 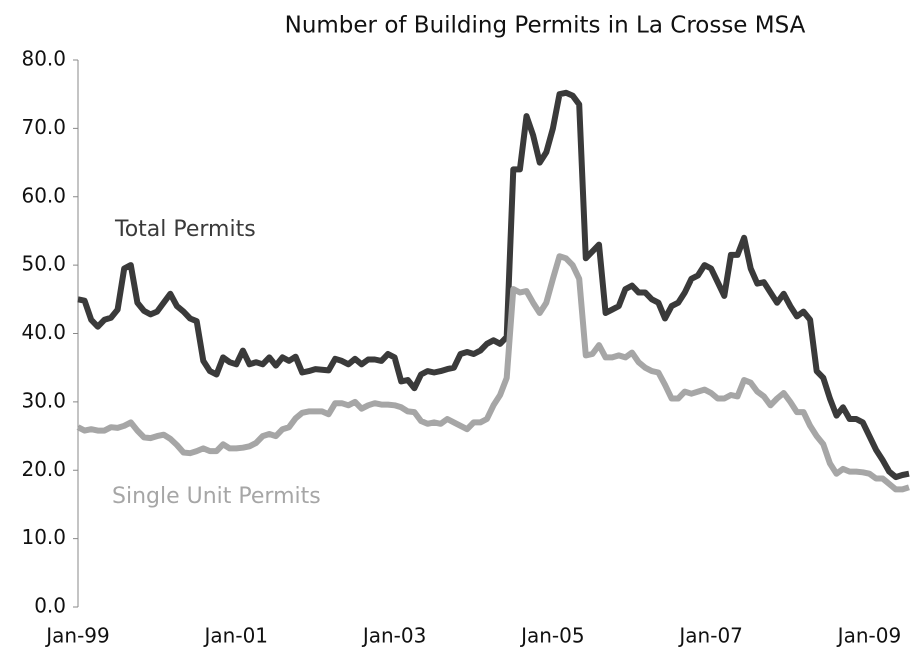 What do you see at coordinates (552, 636) in the screenshot?
I see `x-tick-label: Jan-05` at bounding box center [552, 636].